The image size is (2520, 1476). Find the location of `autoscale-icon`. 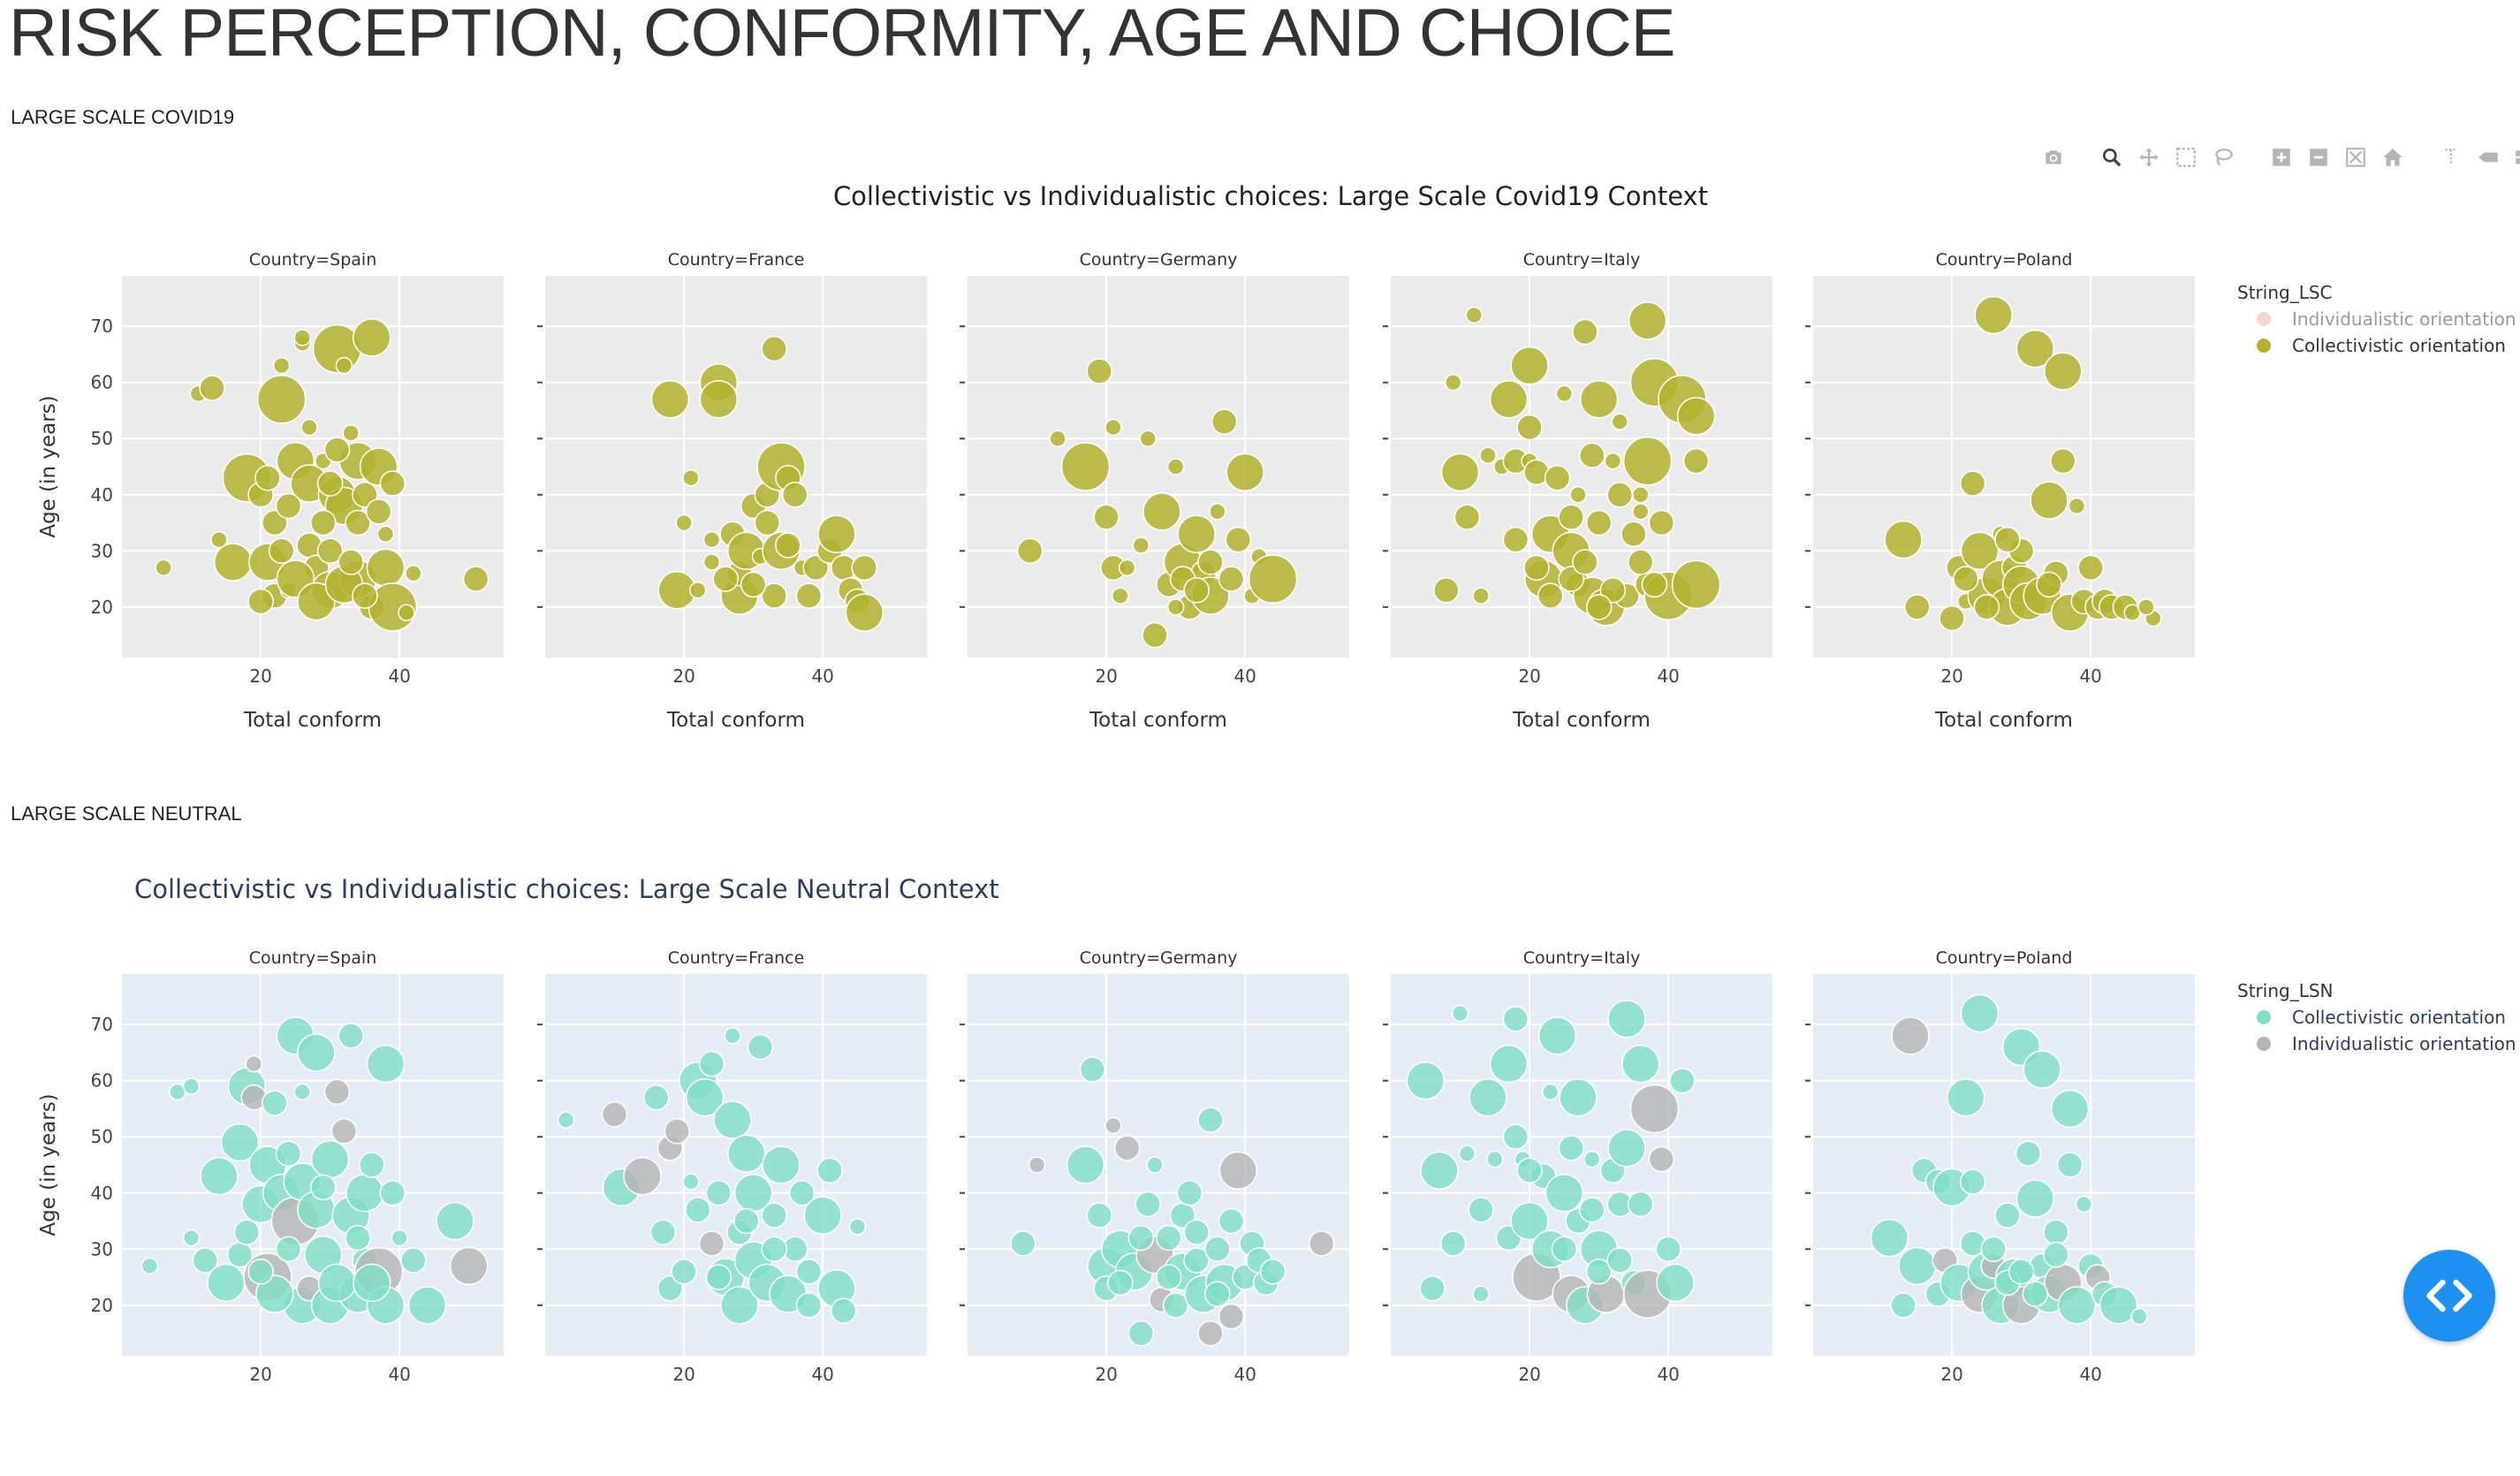

autoscale-icon is located at coordinates (2355, 157).